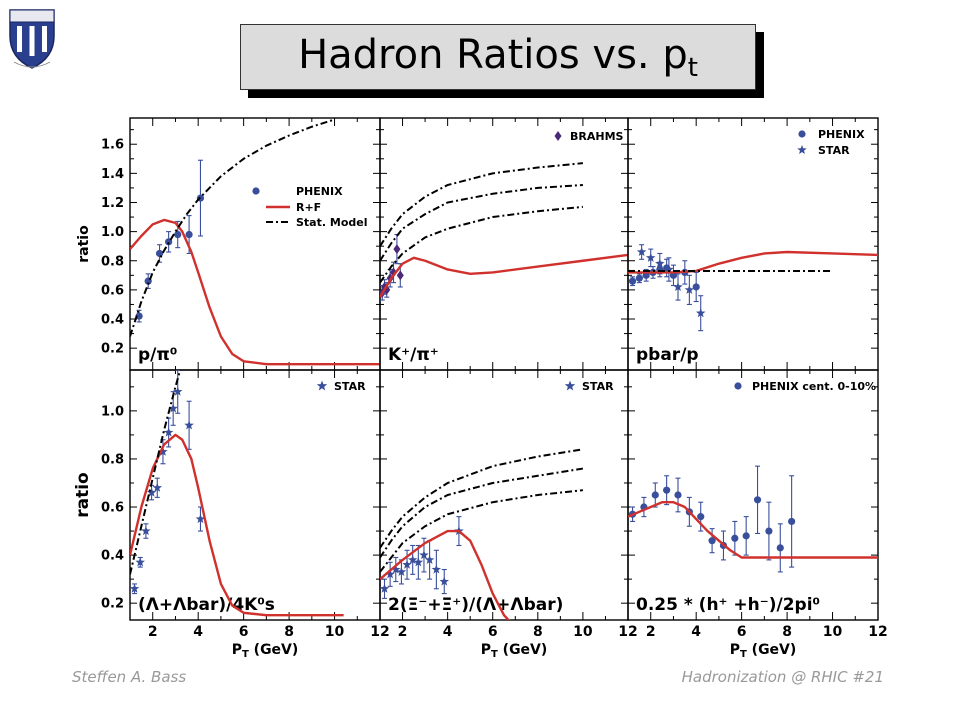  I want to click on page-title: Hadron Ratios vs. pt, so click(498, 57).